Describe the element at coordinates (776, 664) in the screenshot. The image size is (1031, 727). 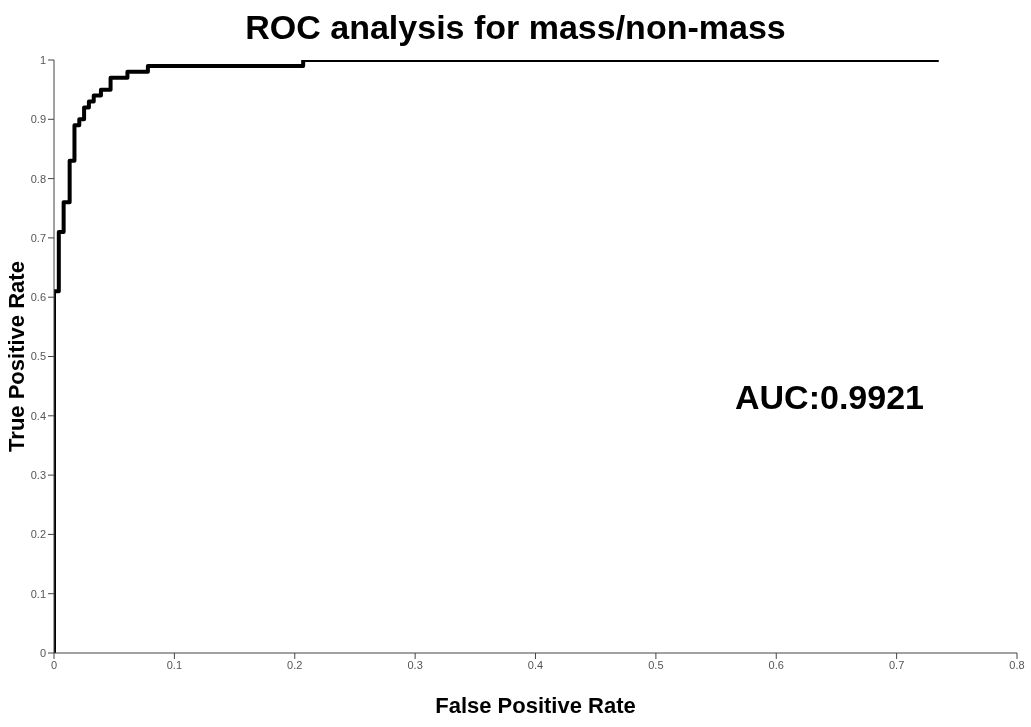
I see `x-tick-label: 0.6` at that location.